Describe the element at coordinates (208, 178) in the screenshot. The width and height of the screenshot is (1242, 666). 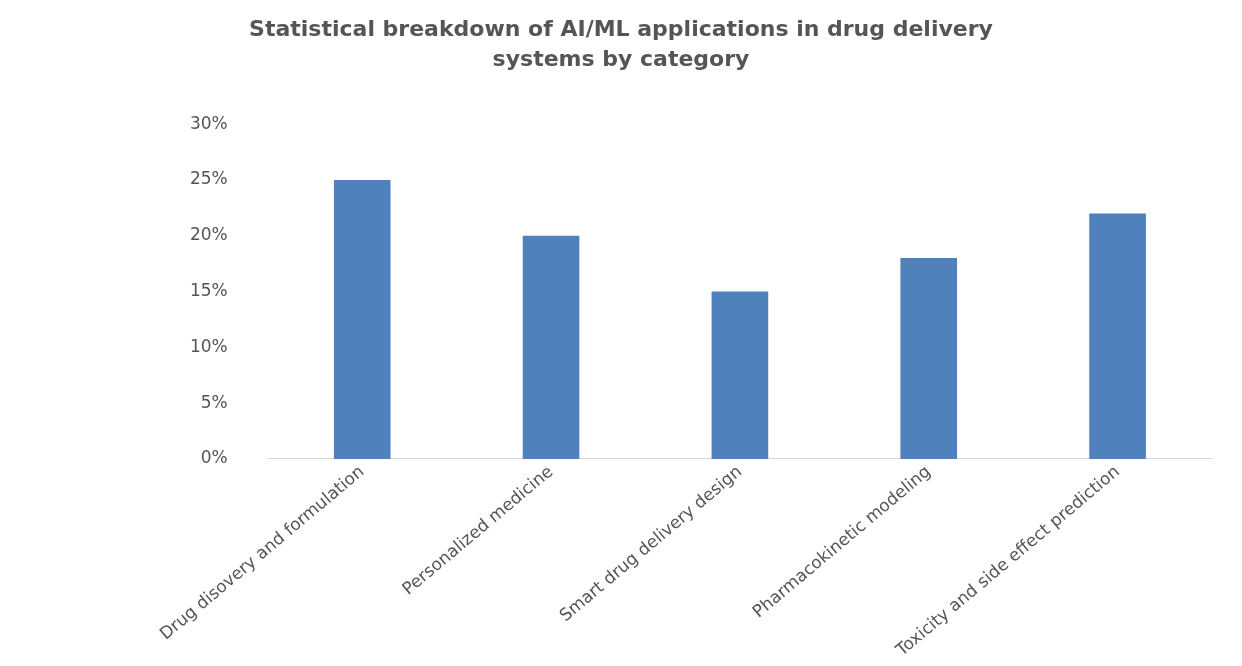
I see `y-tick-label: 25%` at that location.